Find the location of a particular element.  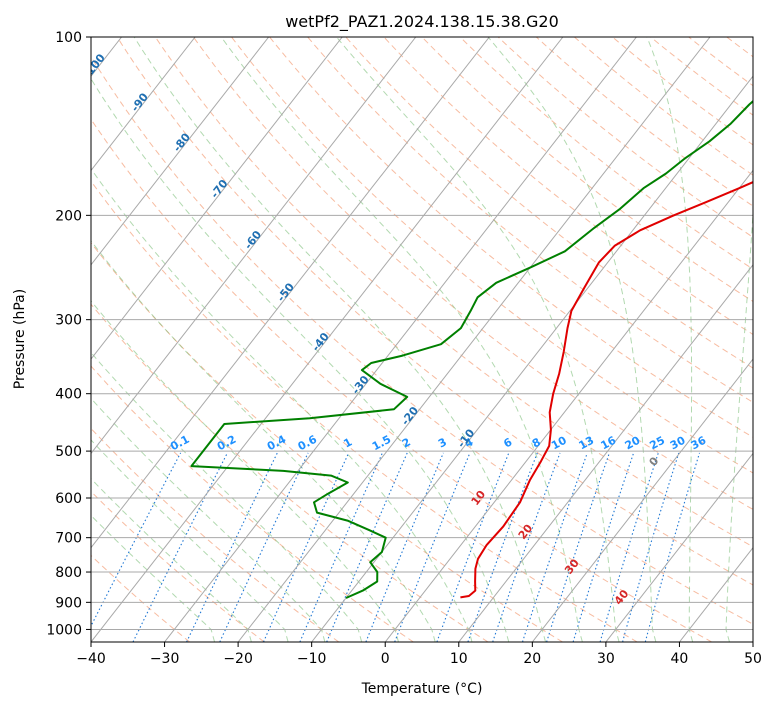

mixing-ratio-label: 20 is located at coordinates (633, 443).